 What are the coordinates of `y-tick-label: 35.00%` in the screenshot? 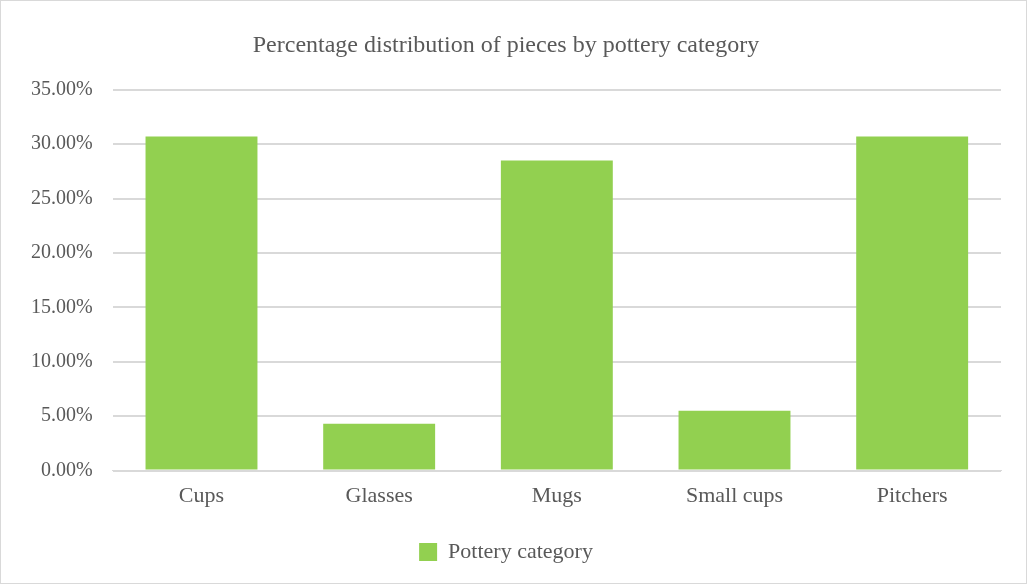 It's located at (61, 88).